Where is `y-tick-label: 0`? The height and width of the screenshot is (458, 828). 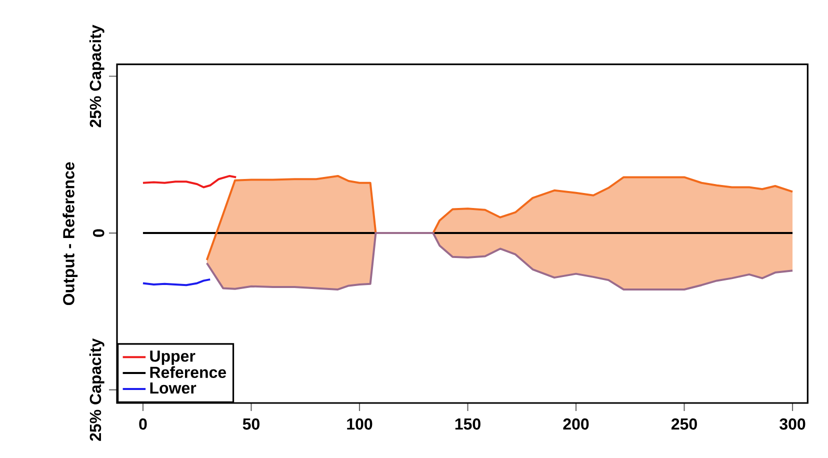 y-tick-label: 0 is located at coordinates (98, 233).